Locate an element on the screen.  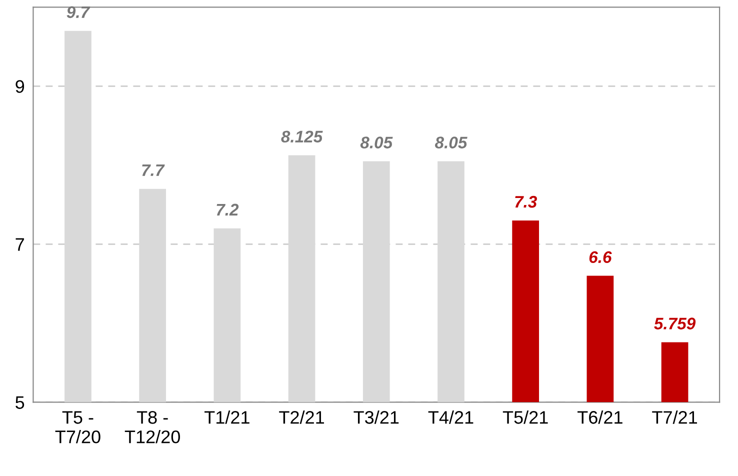
data-label: 8.125 is located at coordinates (302, 136).